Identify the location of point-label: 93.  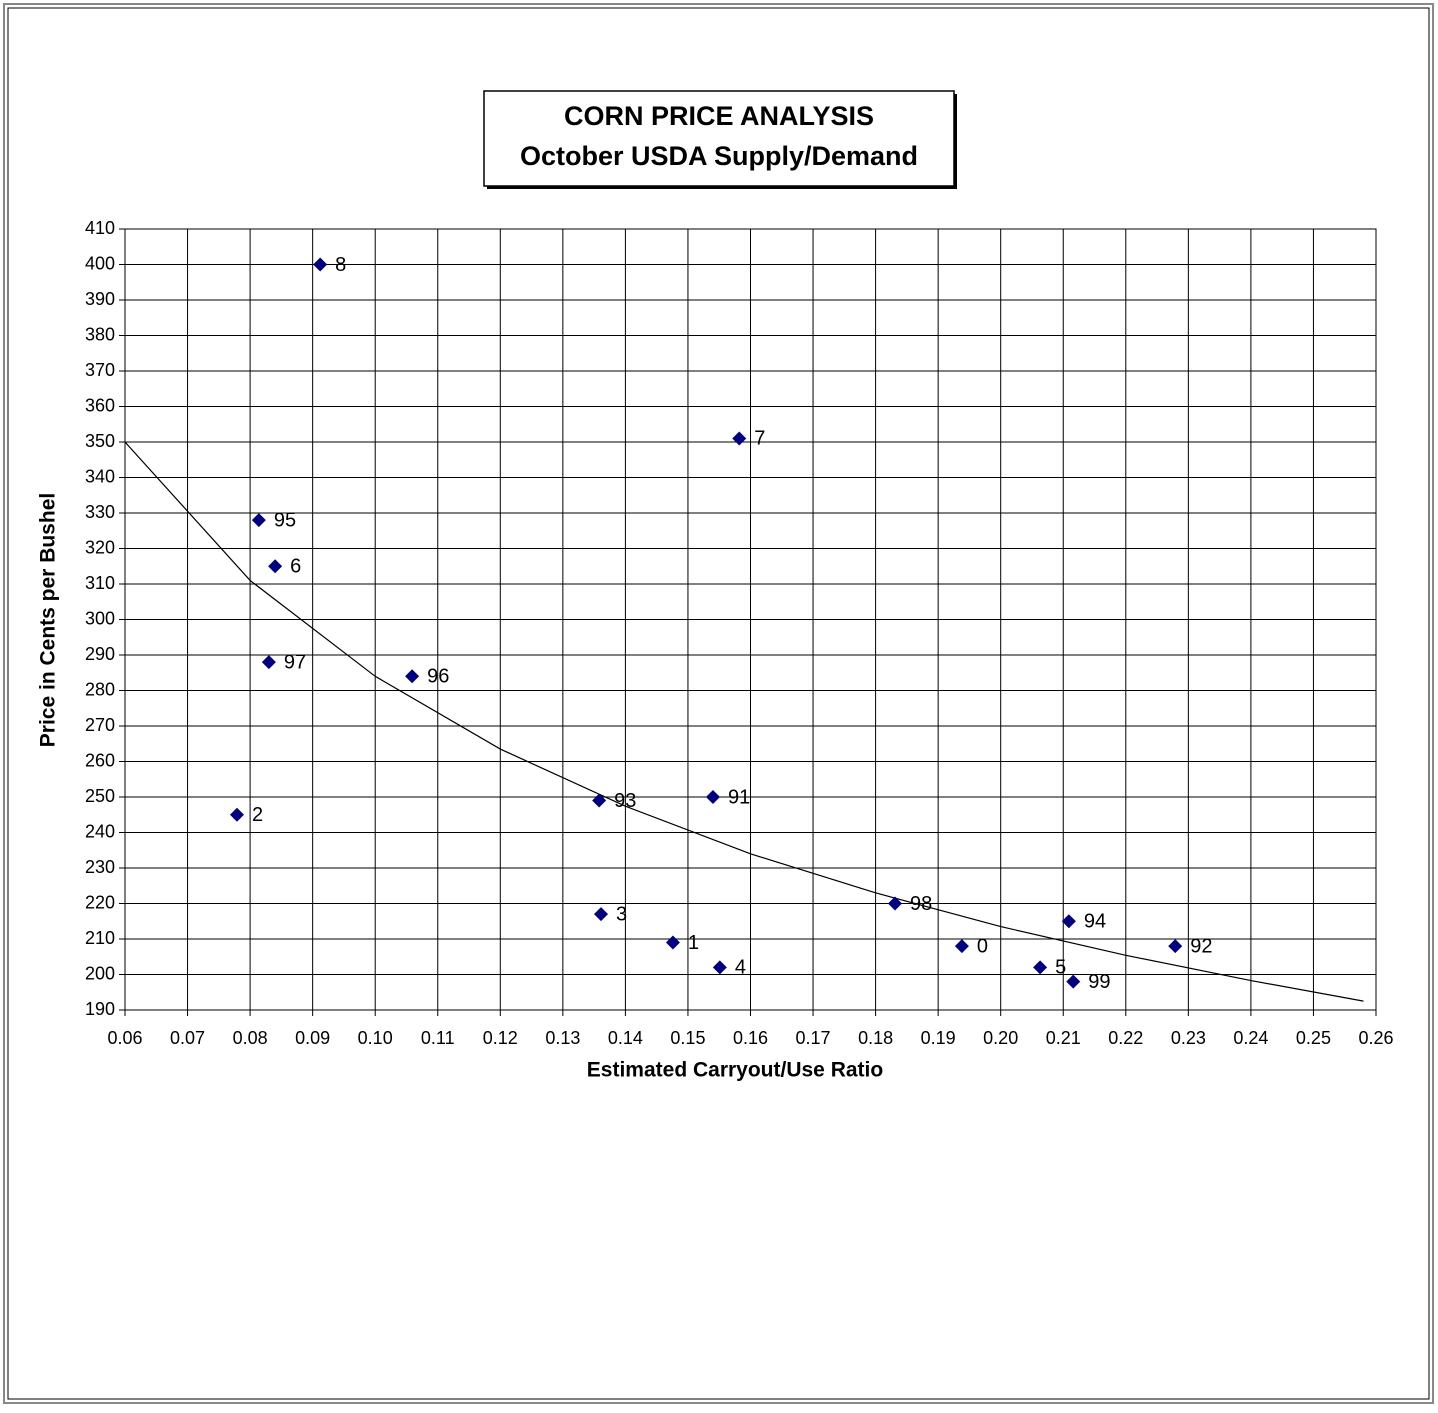
(625, 801).